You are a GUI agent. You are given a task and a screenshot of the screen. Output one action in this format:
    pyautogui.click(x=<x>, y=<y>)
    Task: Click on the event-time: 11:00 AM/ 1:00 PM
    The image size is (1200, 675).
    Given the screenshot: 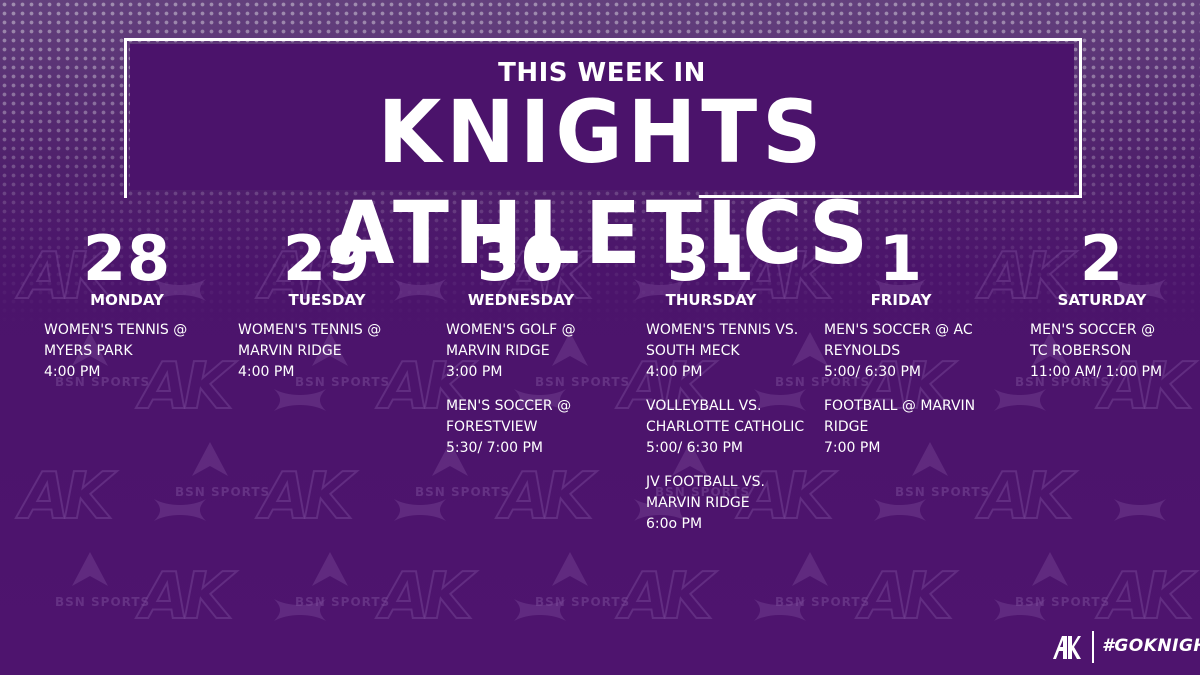 What is the action you would take?
    pyautogui.click(x=1096, y=372)
    